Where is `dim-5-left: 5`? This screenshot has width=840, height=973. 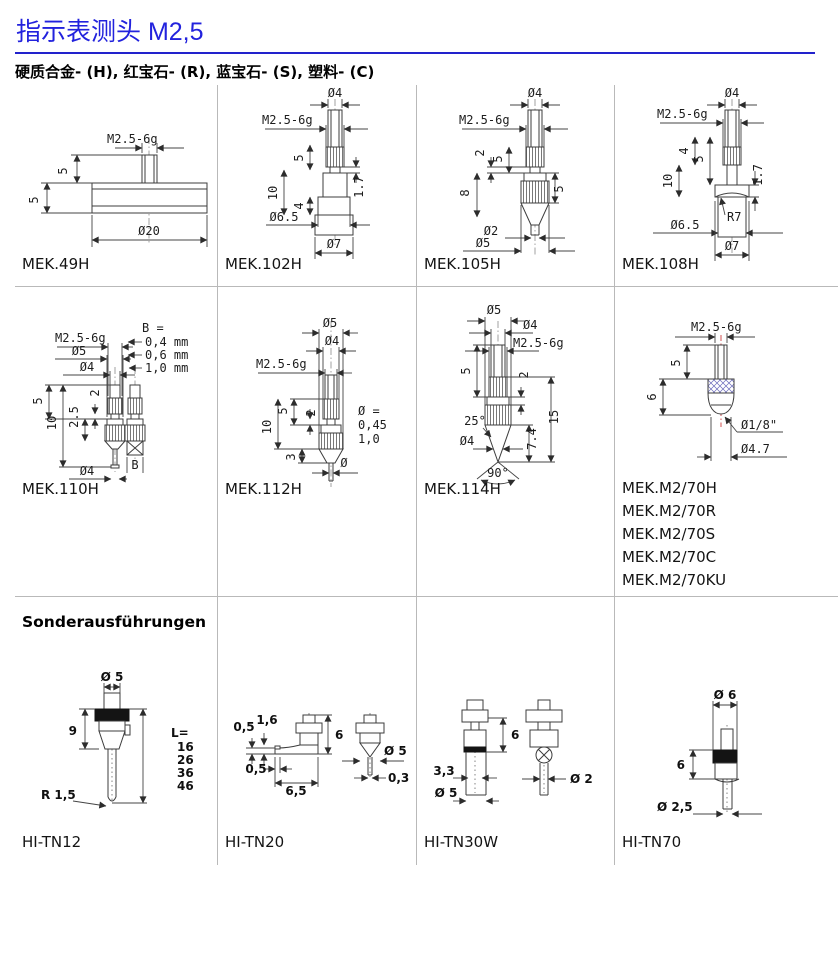
dim-5-left: 5 is located at coordinates (498, 158).